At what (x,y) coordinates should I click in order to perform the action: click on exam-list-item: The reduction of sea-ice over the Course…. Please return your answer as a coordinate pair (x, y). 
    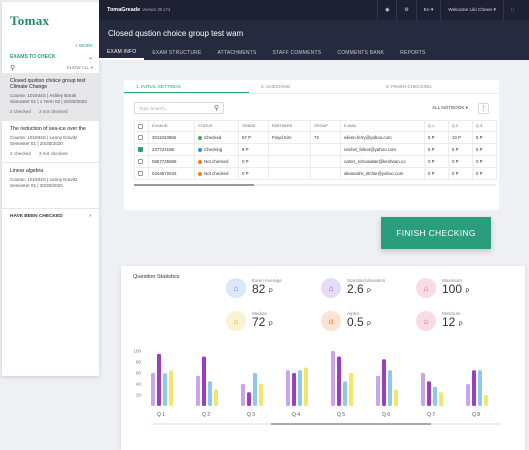
    Looking at the image, I should click on (50, 142).